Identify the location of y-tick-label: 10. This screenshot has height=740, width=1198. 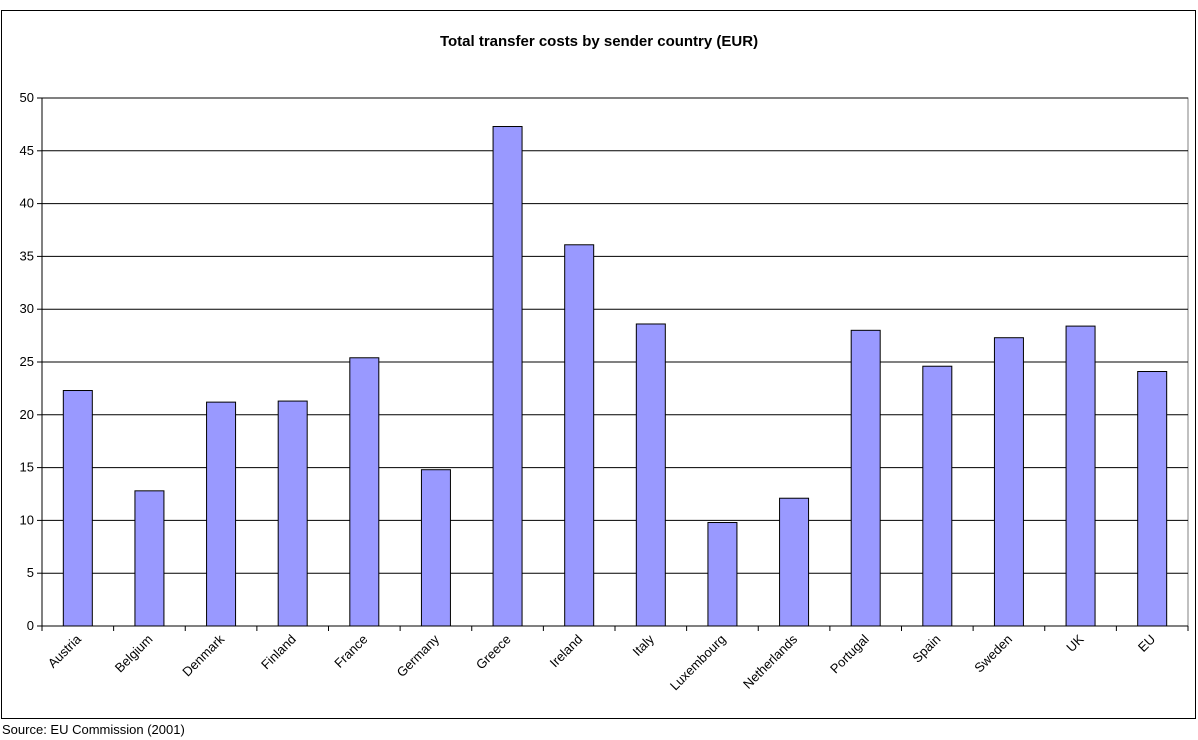
(27, 519).